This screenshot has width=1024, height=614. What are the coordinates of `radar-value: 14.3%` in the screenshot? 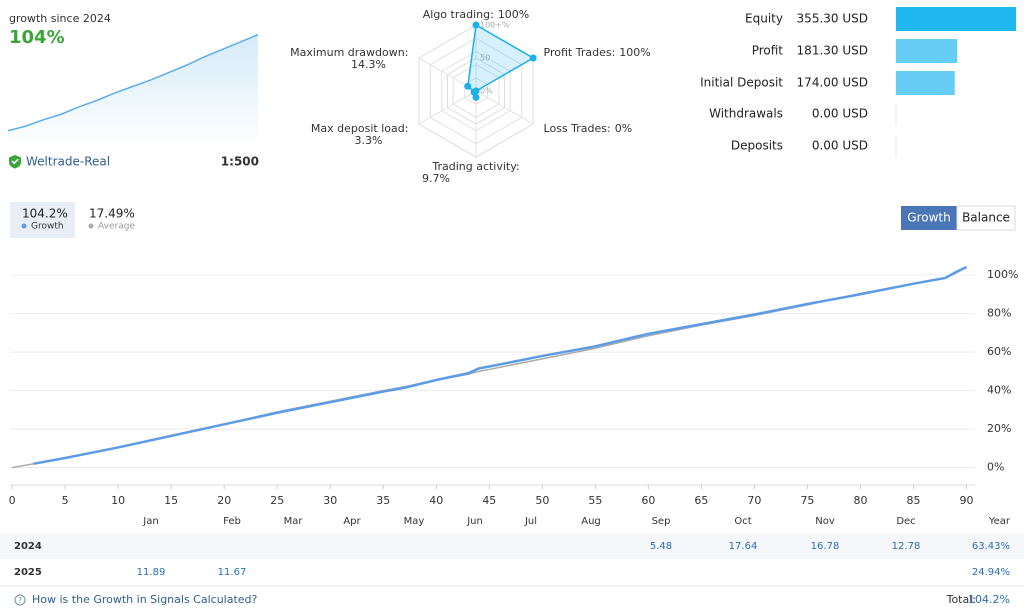 It's located at (368, 64).